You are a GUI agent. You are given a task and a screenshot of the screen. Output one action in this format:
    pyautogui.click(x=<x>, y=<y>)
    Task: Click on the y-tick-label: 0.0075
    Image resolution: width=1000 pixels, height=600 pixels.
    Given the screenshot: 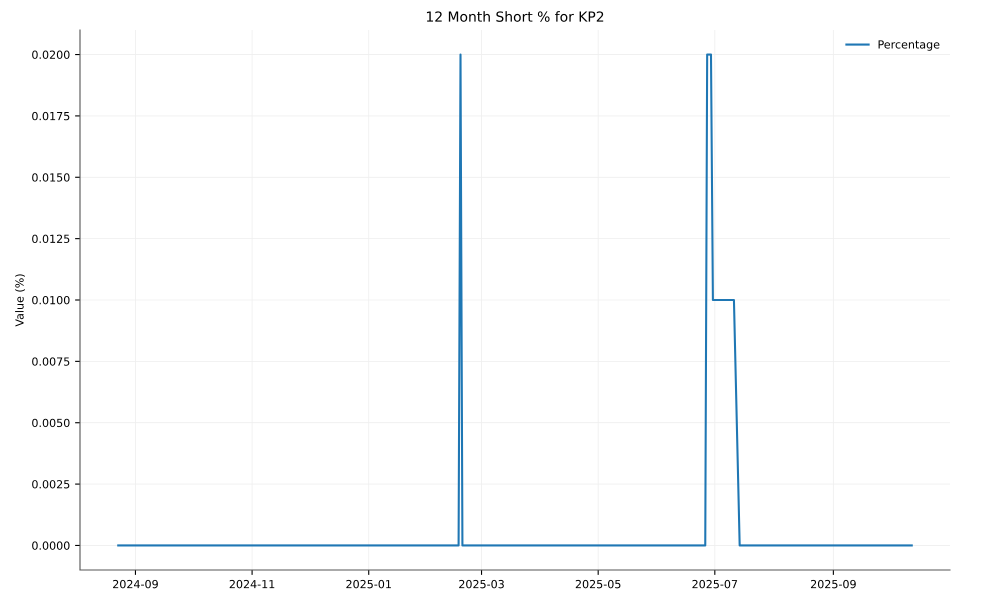 What is the action you would take?
    pyautogui.click(x=51, y=361)
    